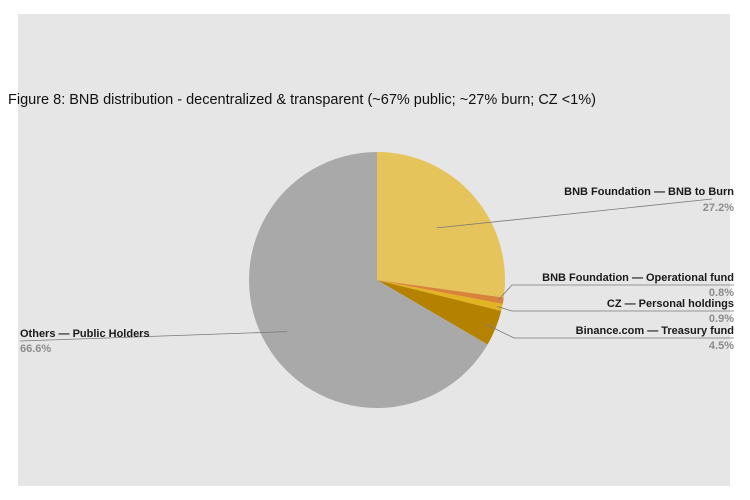  What do you see at coordinates (721, 319) in the screenshot?
I see `slice-value-cz-personal-holdings: 0.9%` at bounding box center [721, 319].